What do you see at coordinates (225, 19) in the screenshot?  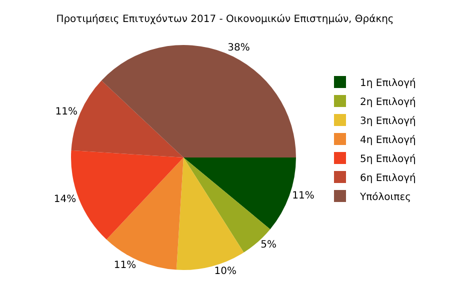 I see `chart-title: Προτιμήσεις Επιτυχόντων 2017 - Οικονομικών Επιστημών, Θράκης` at bounding box center [225, 19].